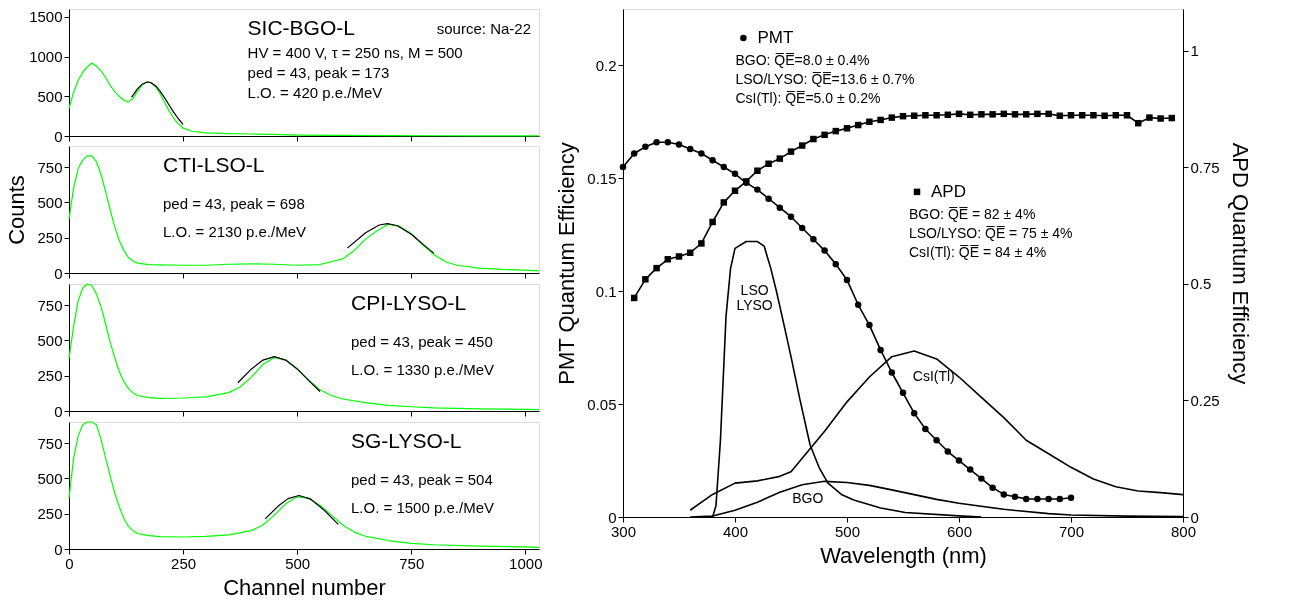 The height and width of the screenshot is (610, 1290). What do you see at coordinates (46, 17) in the screenshot?
I see `y-tick-label: 1500` at bounding box center [46, 17].